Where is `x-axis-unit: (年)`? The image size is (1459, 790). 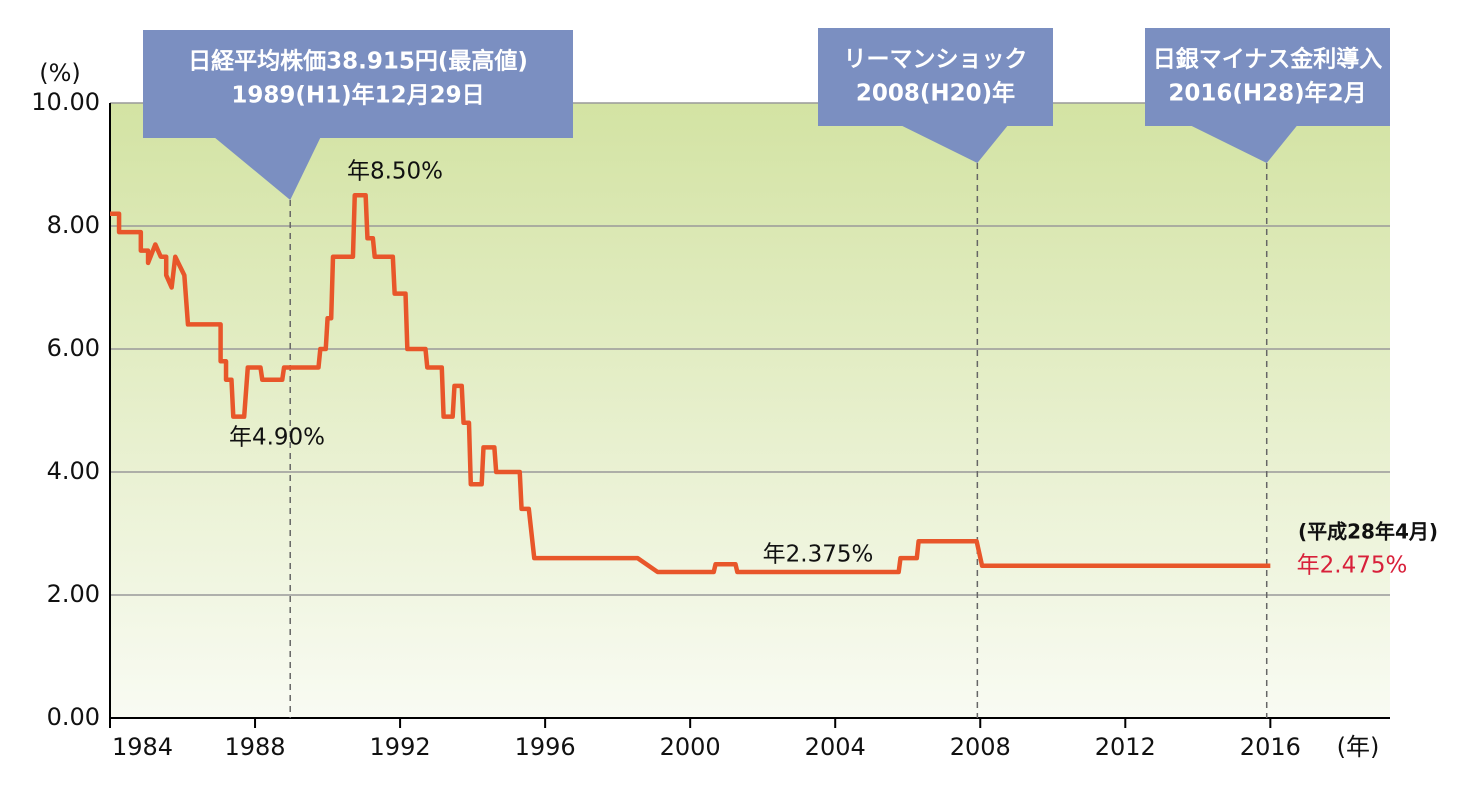 x-axis-unit: (年) is located at coordinates (1358, 747).